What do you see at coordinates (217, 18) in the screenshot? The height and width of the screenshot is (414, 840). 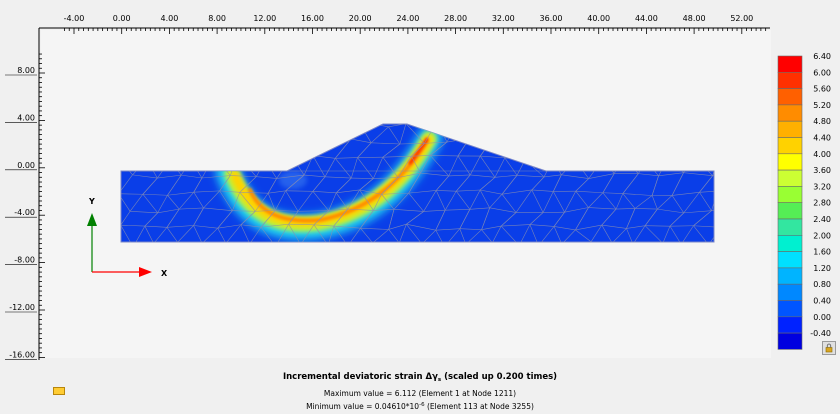 I see `x-tick-label: 8.00` at bounding box center [217, 18].